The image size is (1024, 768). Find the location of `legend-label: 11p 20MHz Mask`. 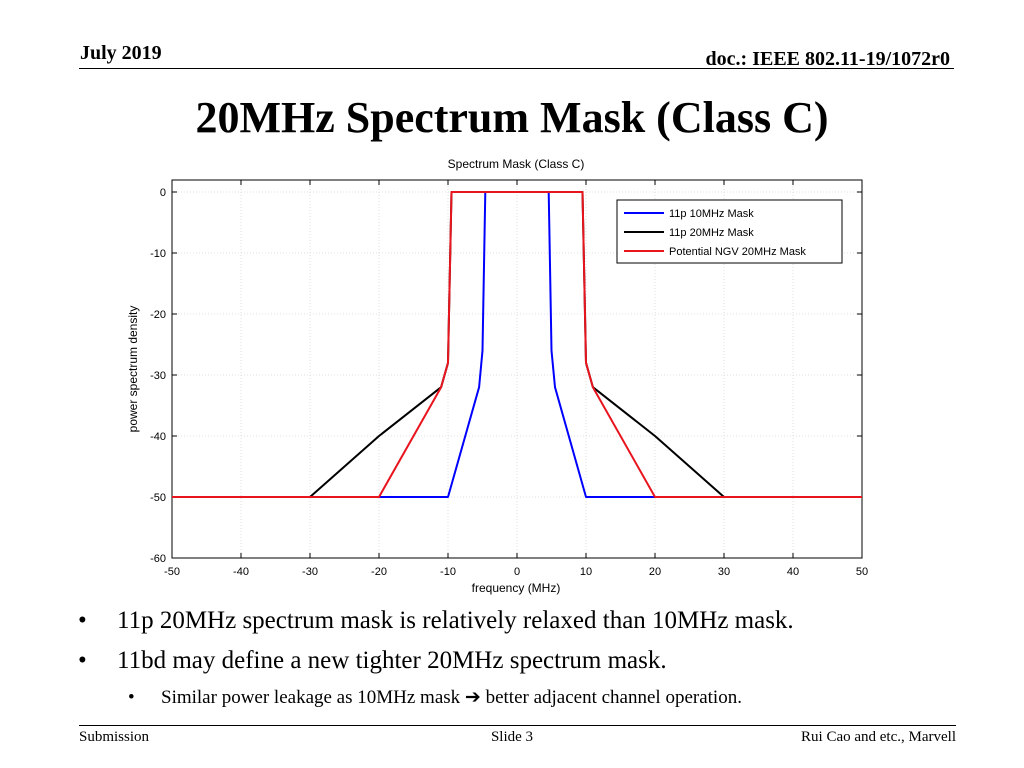

legend-label: 11p 20MHz Mask is located at coordinates (711, 233).